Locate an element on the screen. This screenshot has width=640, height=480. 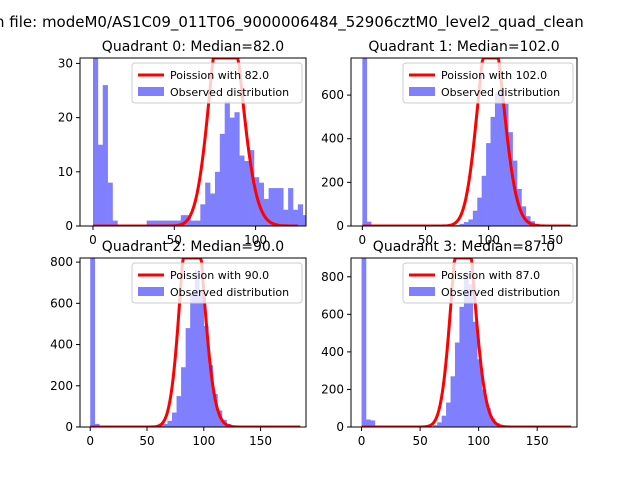
poisson-curve is located at coordinates (466, 142).